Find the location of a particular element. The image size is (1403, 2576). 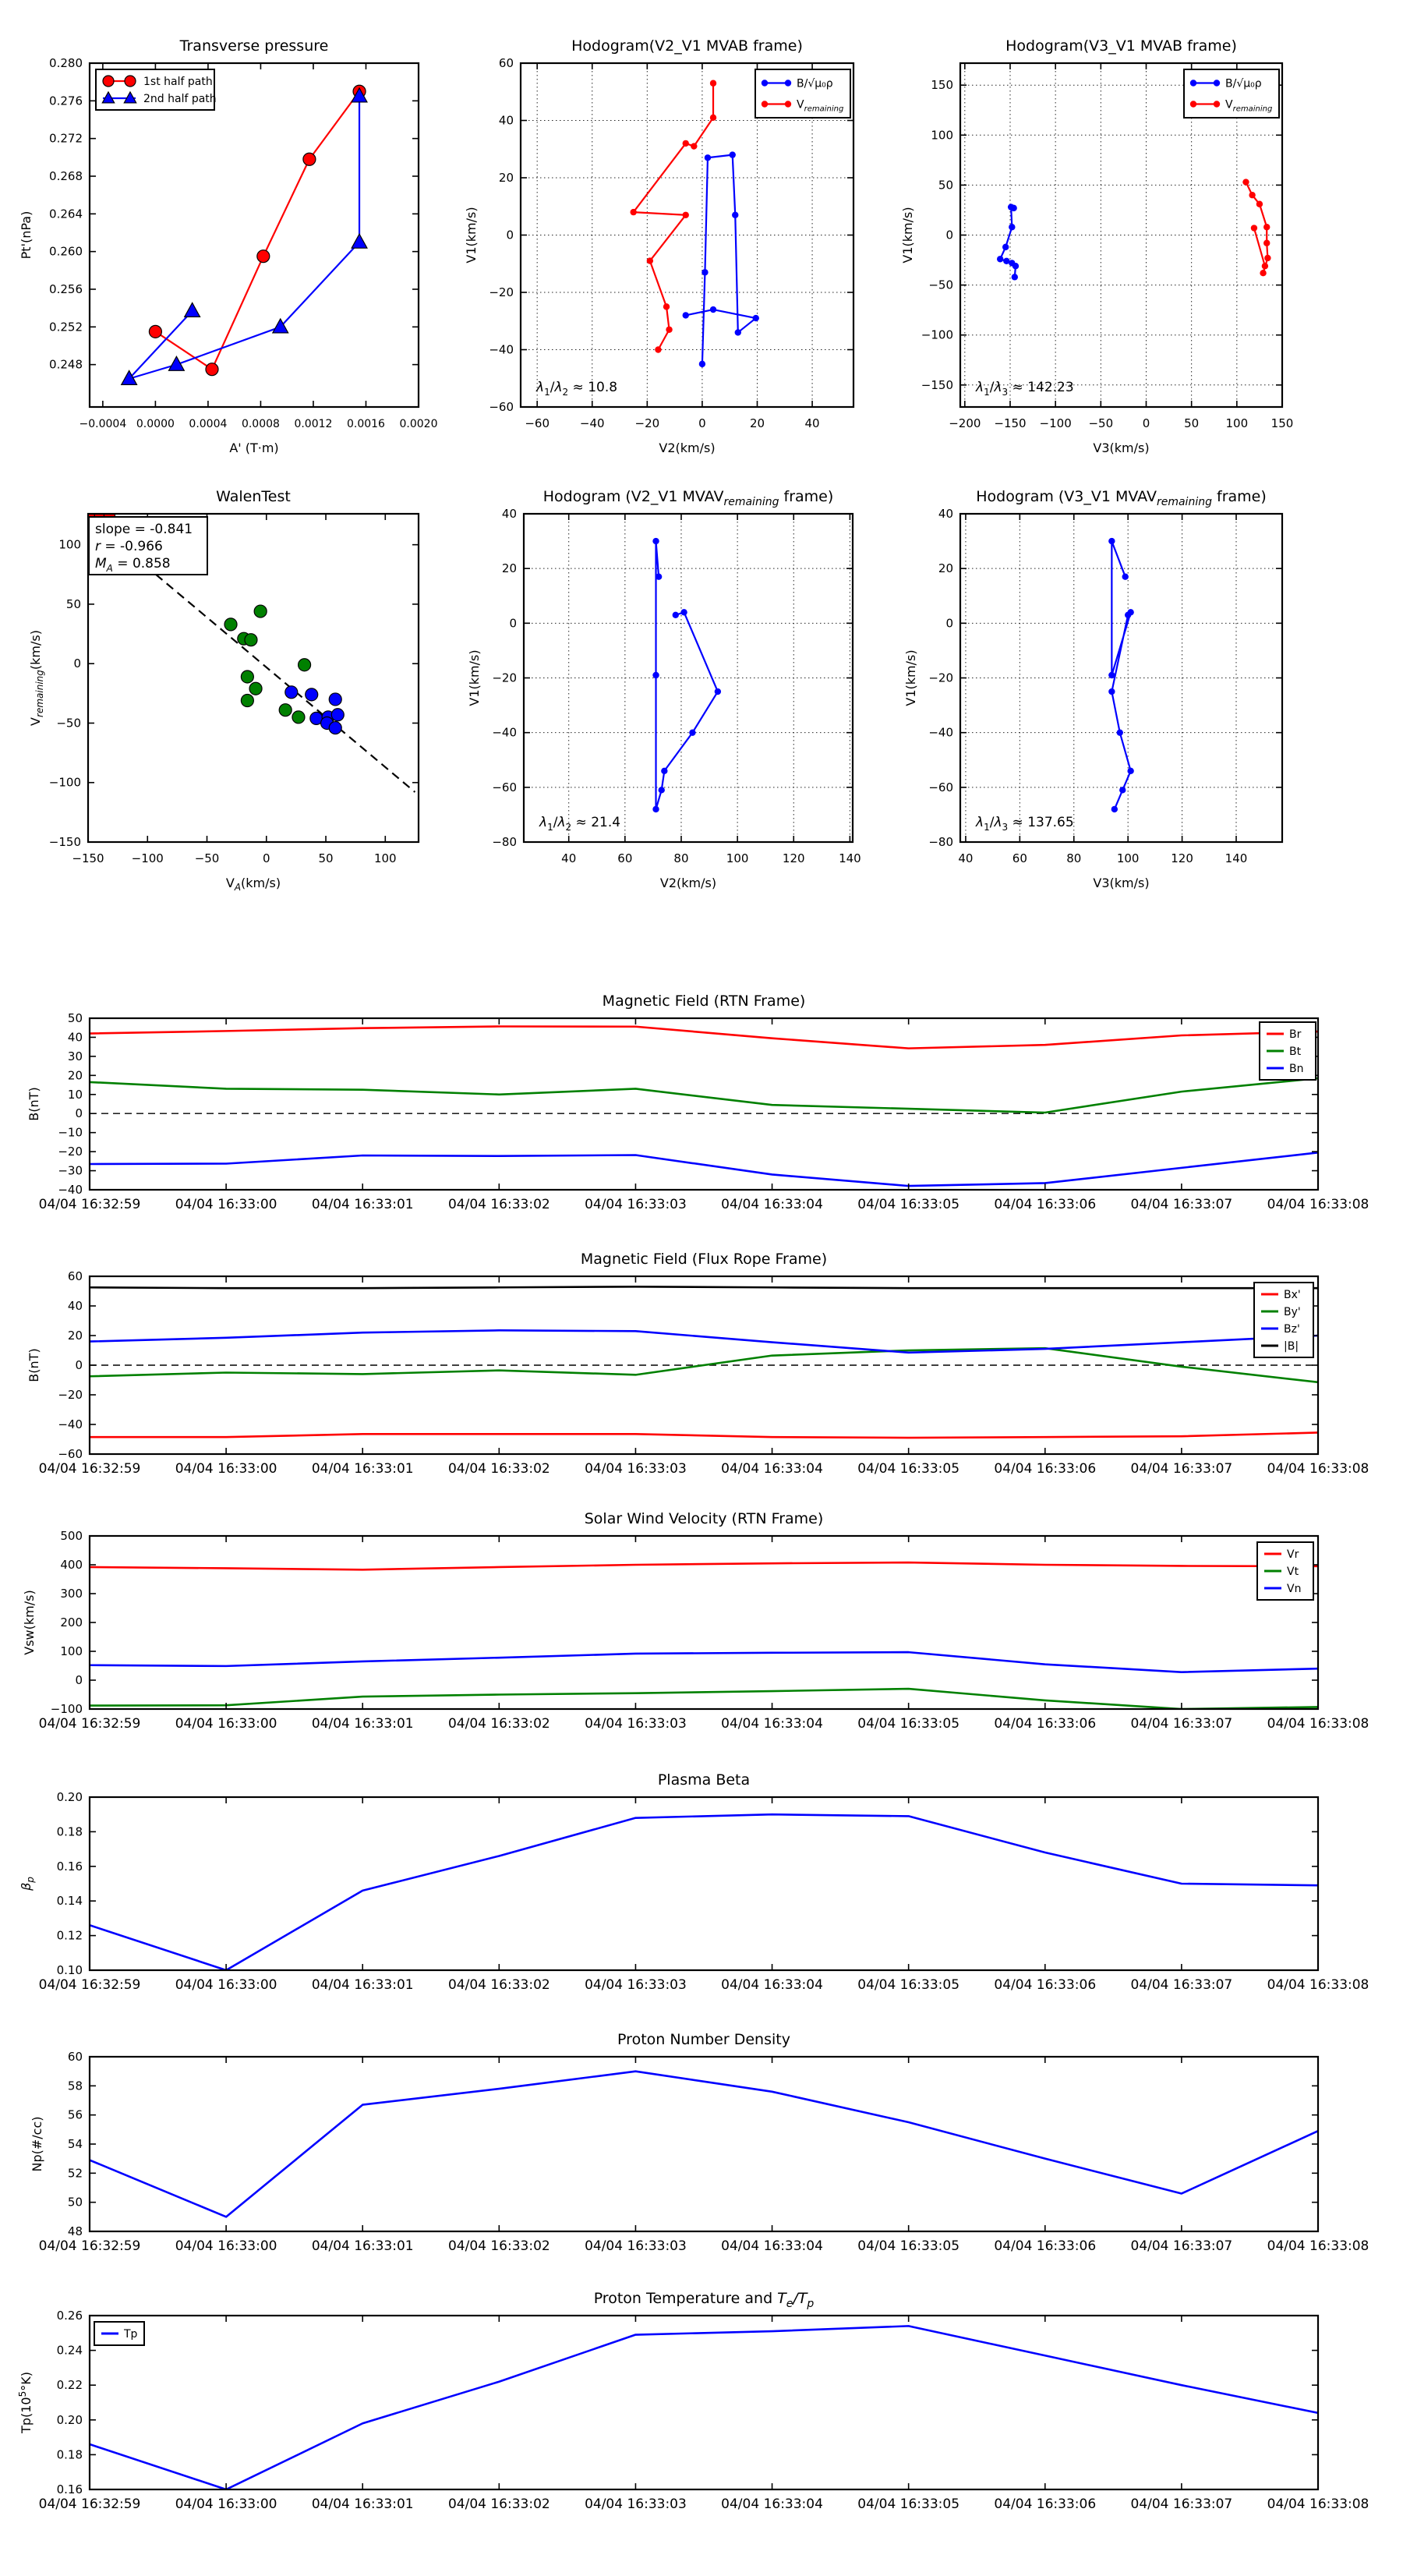

hodogram-v3v1-mvav-xtick-label: 120 is located at coordinates (1182, 858).